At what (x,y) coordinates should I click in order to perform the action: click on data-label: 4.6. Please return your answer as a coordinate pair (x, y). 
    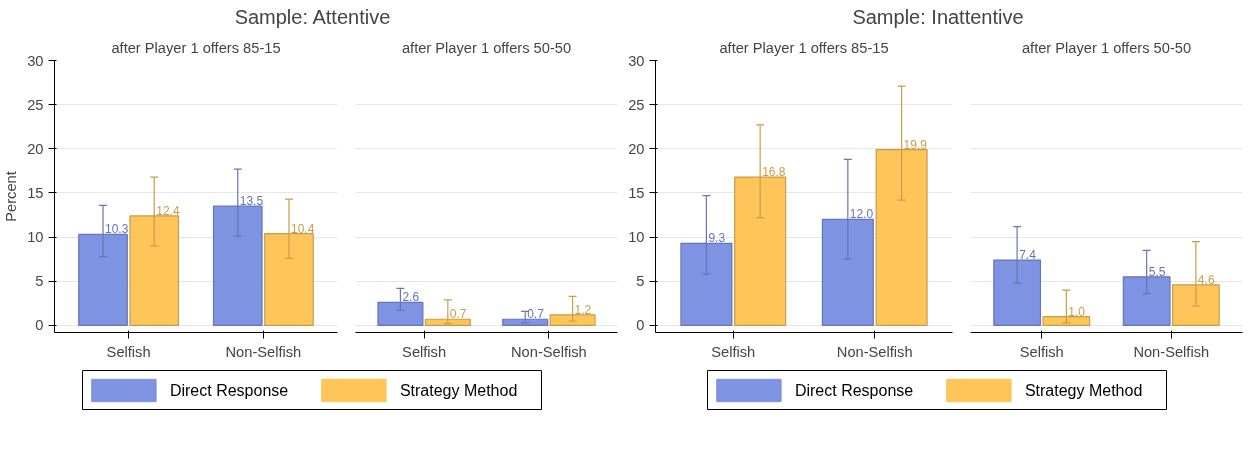
    Looking at the image, I should click on (1206, 279).